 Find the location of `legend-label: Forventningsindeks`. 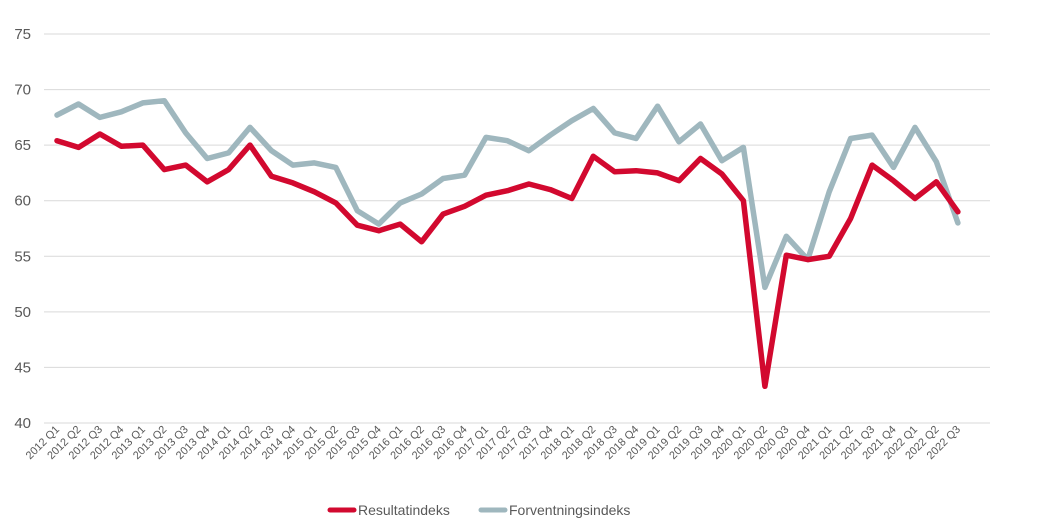

legend-label: Forventningsindeks is located at coordinates (569, 510).